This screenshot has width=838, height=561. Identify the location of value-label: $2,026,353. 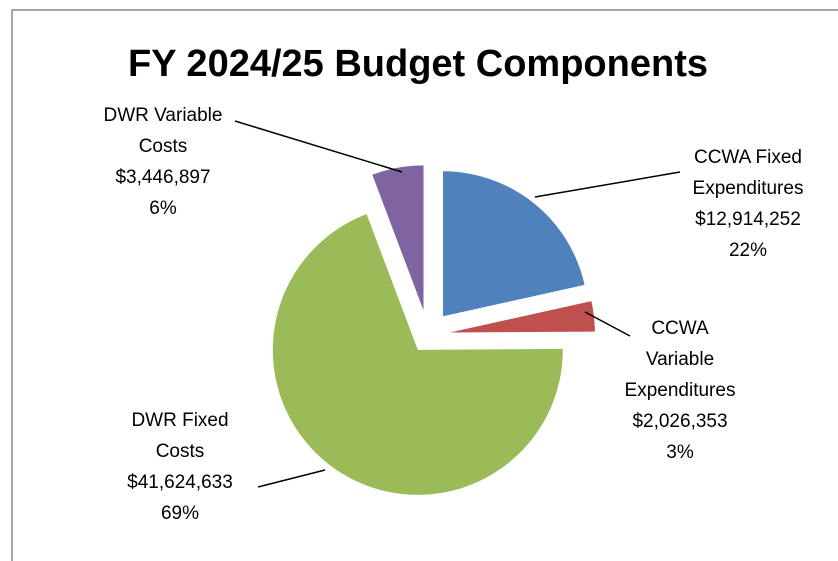
(679, 421).